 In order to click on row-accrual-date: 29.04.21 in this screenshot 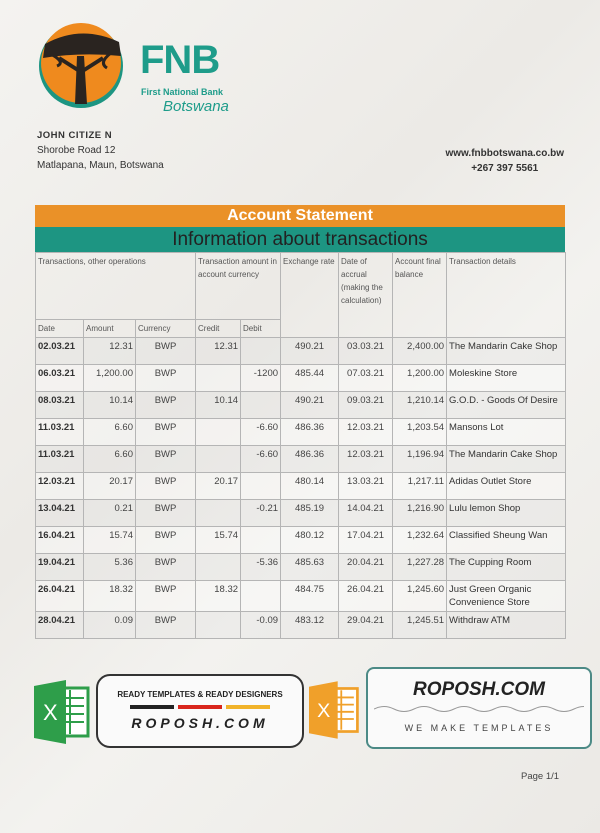, I will do `click(366, 625)`.